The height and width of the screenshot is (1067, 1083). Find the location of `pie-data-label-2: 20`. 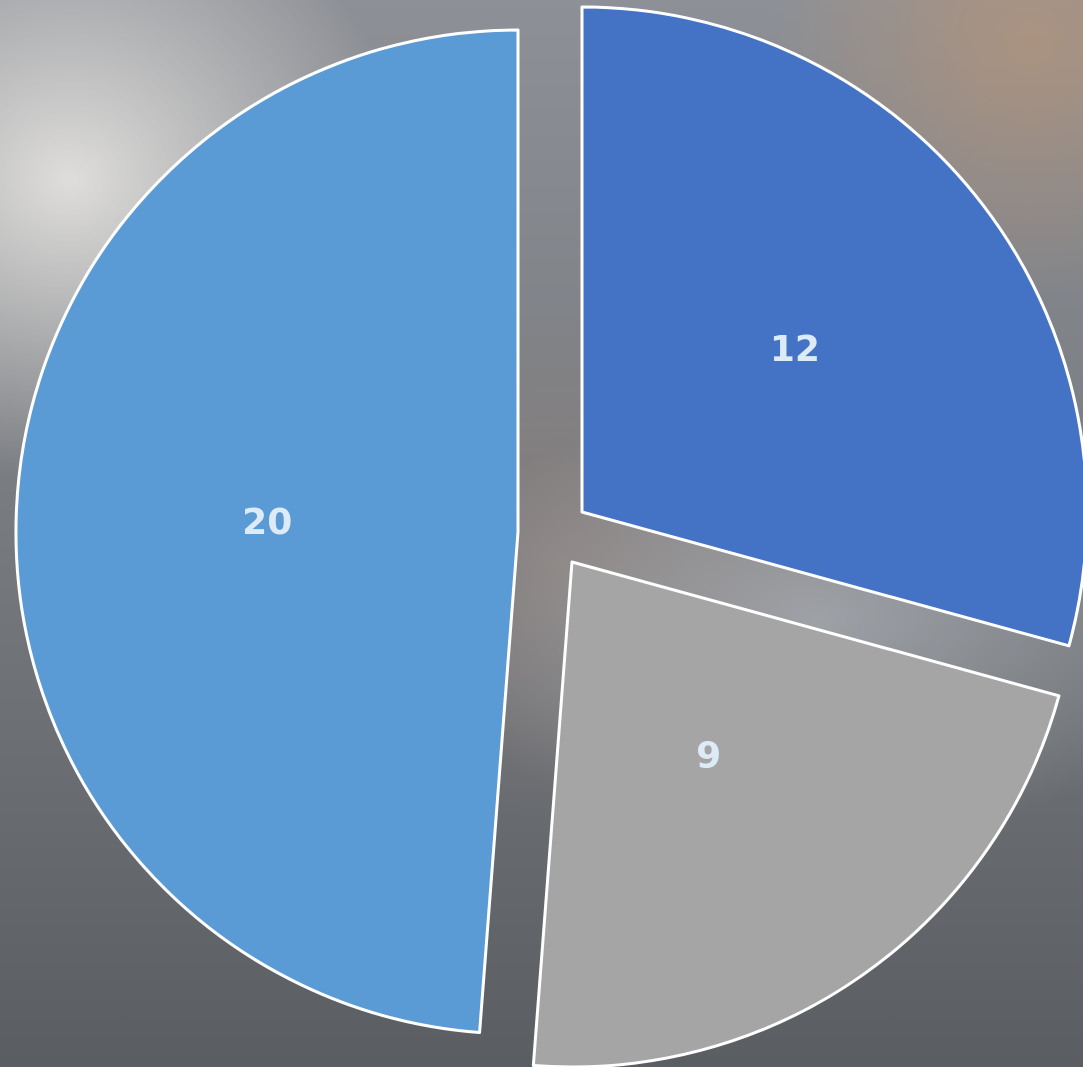

pie-data-label-2: 20 is located at coordinates (267, 522).